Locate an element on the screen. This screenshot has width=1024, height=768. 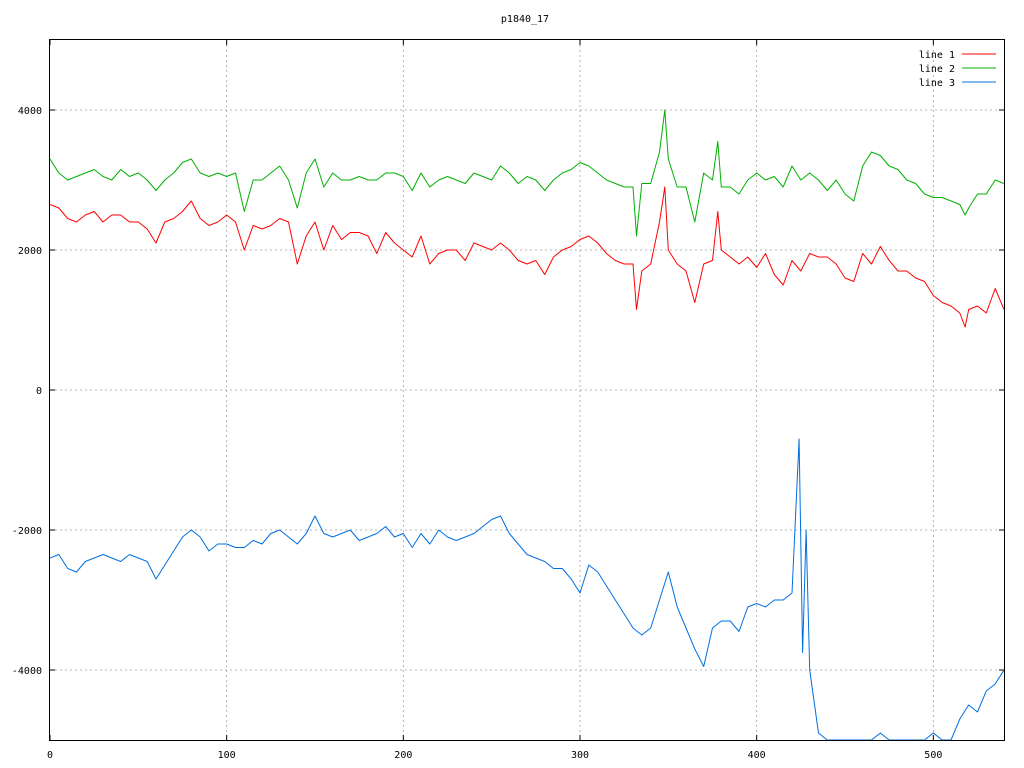
y-tick-label: 2000 is located at coordinates (30, 251).